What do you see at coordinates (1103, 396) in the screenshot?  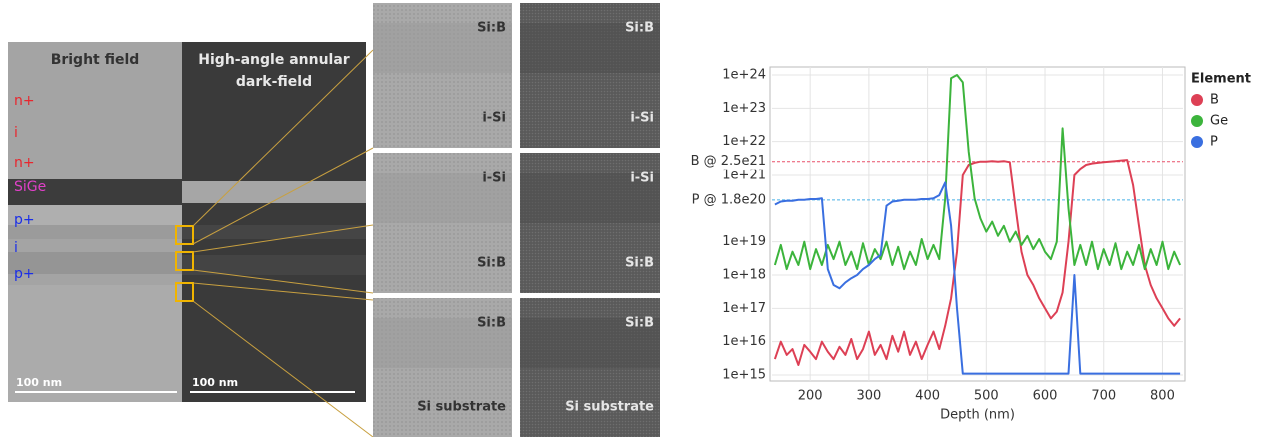 I see `x-tick-label: 700` at bounding box center [1103, 396].